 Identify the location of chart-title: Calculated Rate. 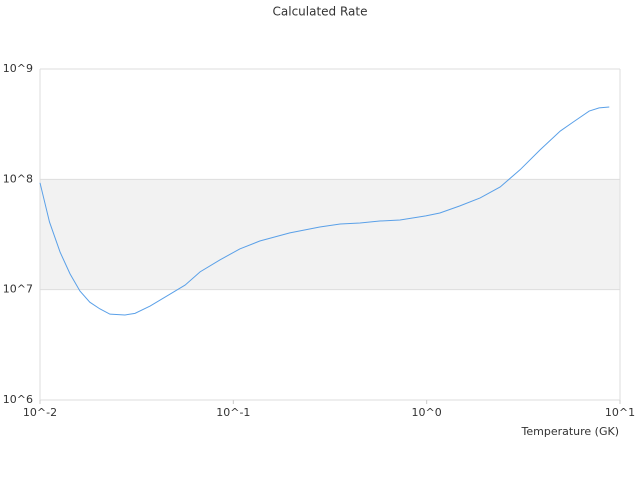
(320, 12).